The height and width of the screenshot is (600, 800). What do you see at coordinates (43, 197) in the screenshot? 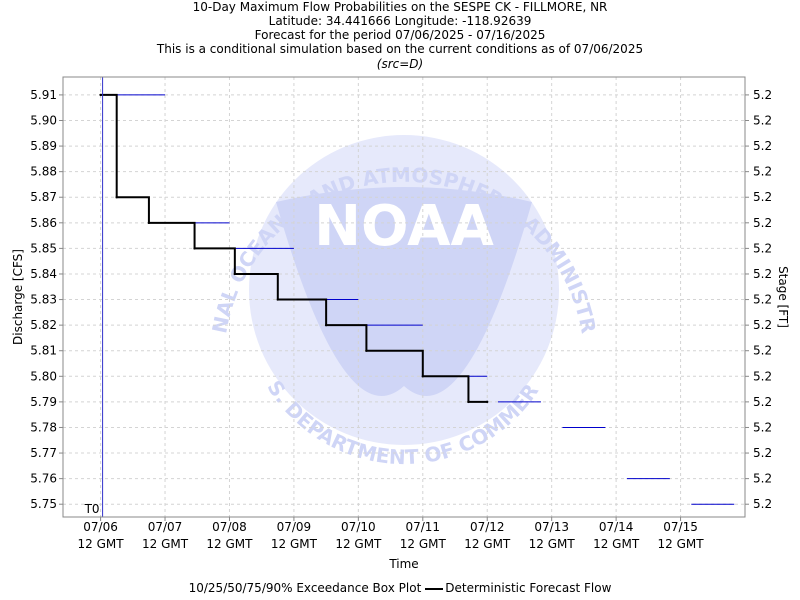
I see `y-tick-label: 5.87` at bounding box center [43, 197].